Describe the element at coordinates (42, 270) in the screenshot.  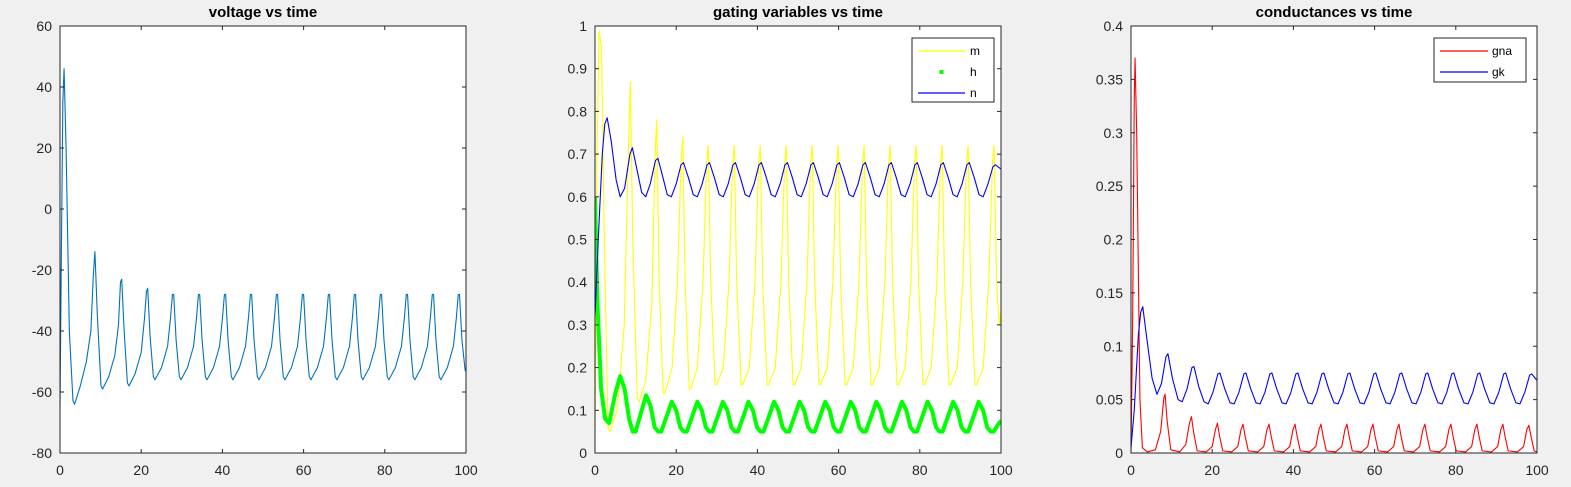
I see `y-tick-label: -20` at that location.